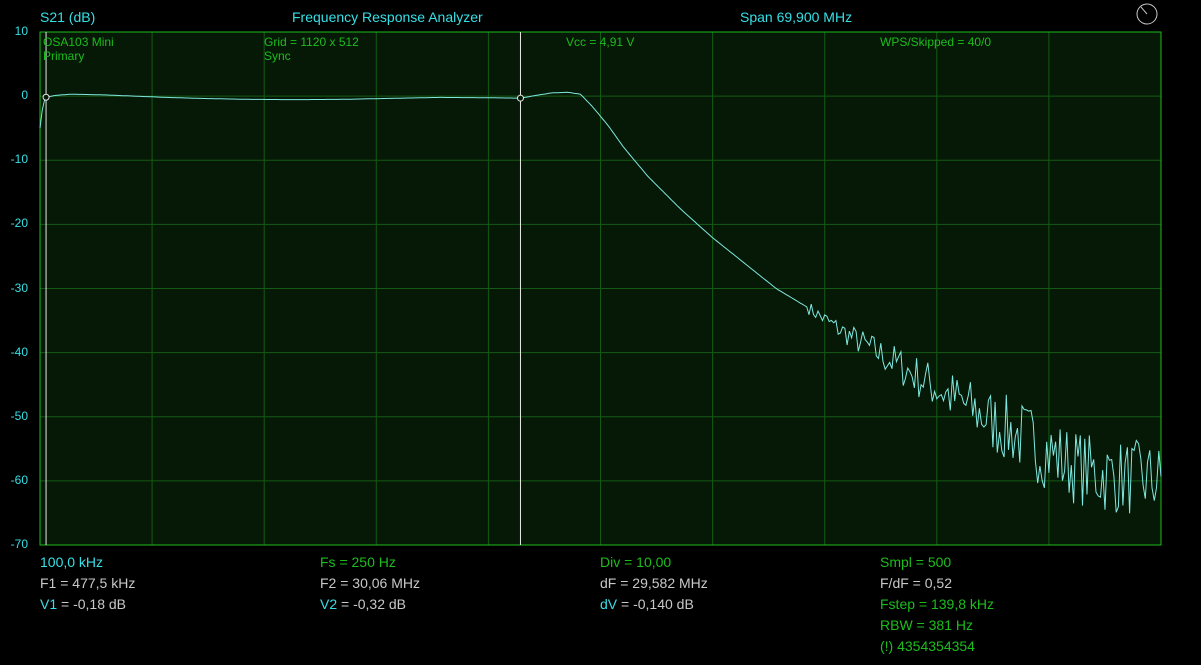 Image resolution: width=1201 pixels, height=665 pixels. What do you see at coordinates (916, 583) in the screenshot?
I see `f-over-df-readout: F/dF = 0,52` at bounding box center [916, 583].